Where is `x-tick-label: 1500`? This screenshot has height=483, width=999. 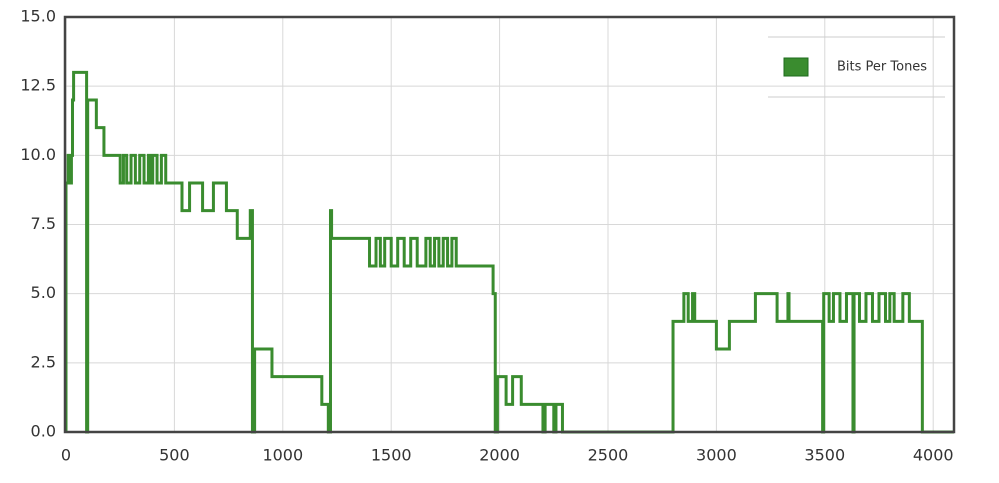 x-tick-label: 1500 is located at coordinates (391, 455).